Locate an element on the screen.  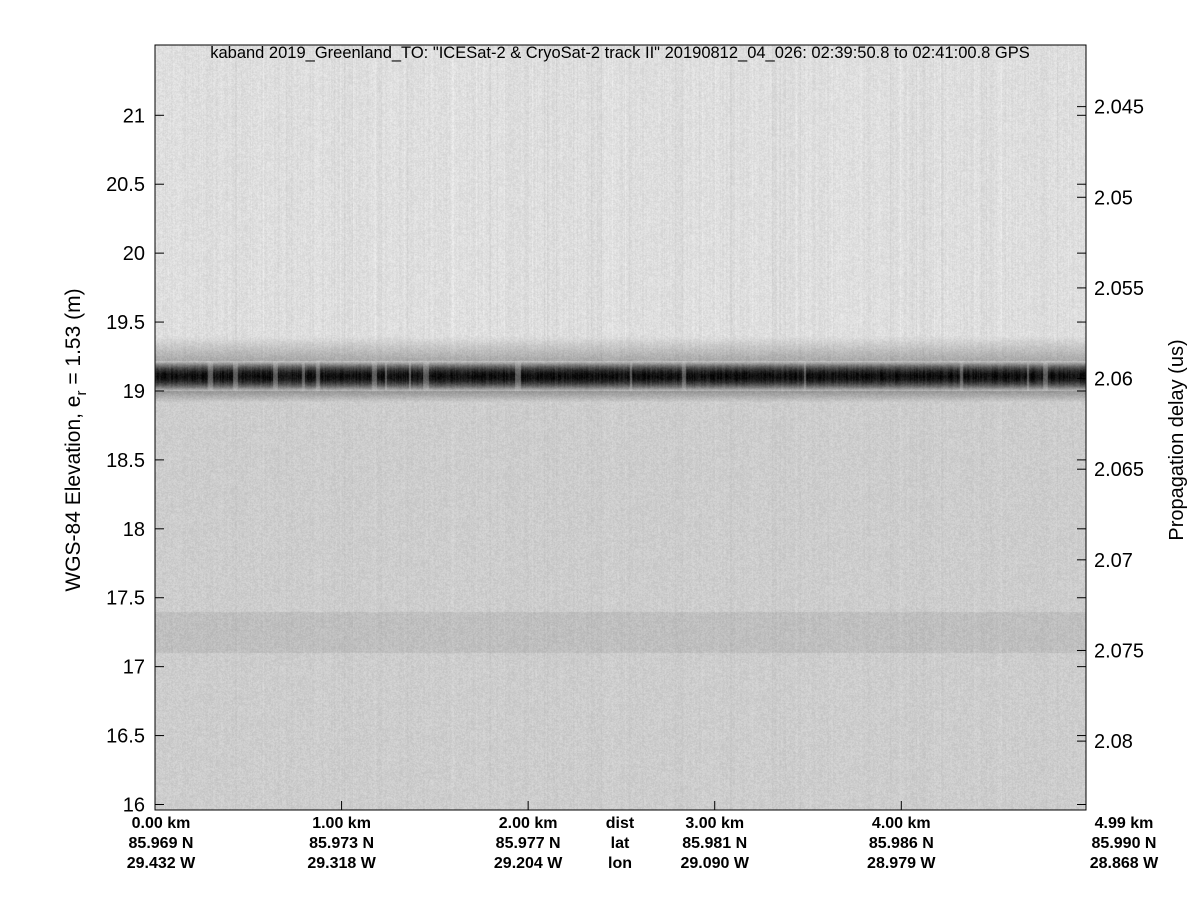
x-tick-lon: 28.868 W is located at coordinates (1124, 863).